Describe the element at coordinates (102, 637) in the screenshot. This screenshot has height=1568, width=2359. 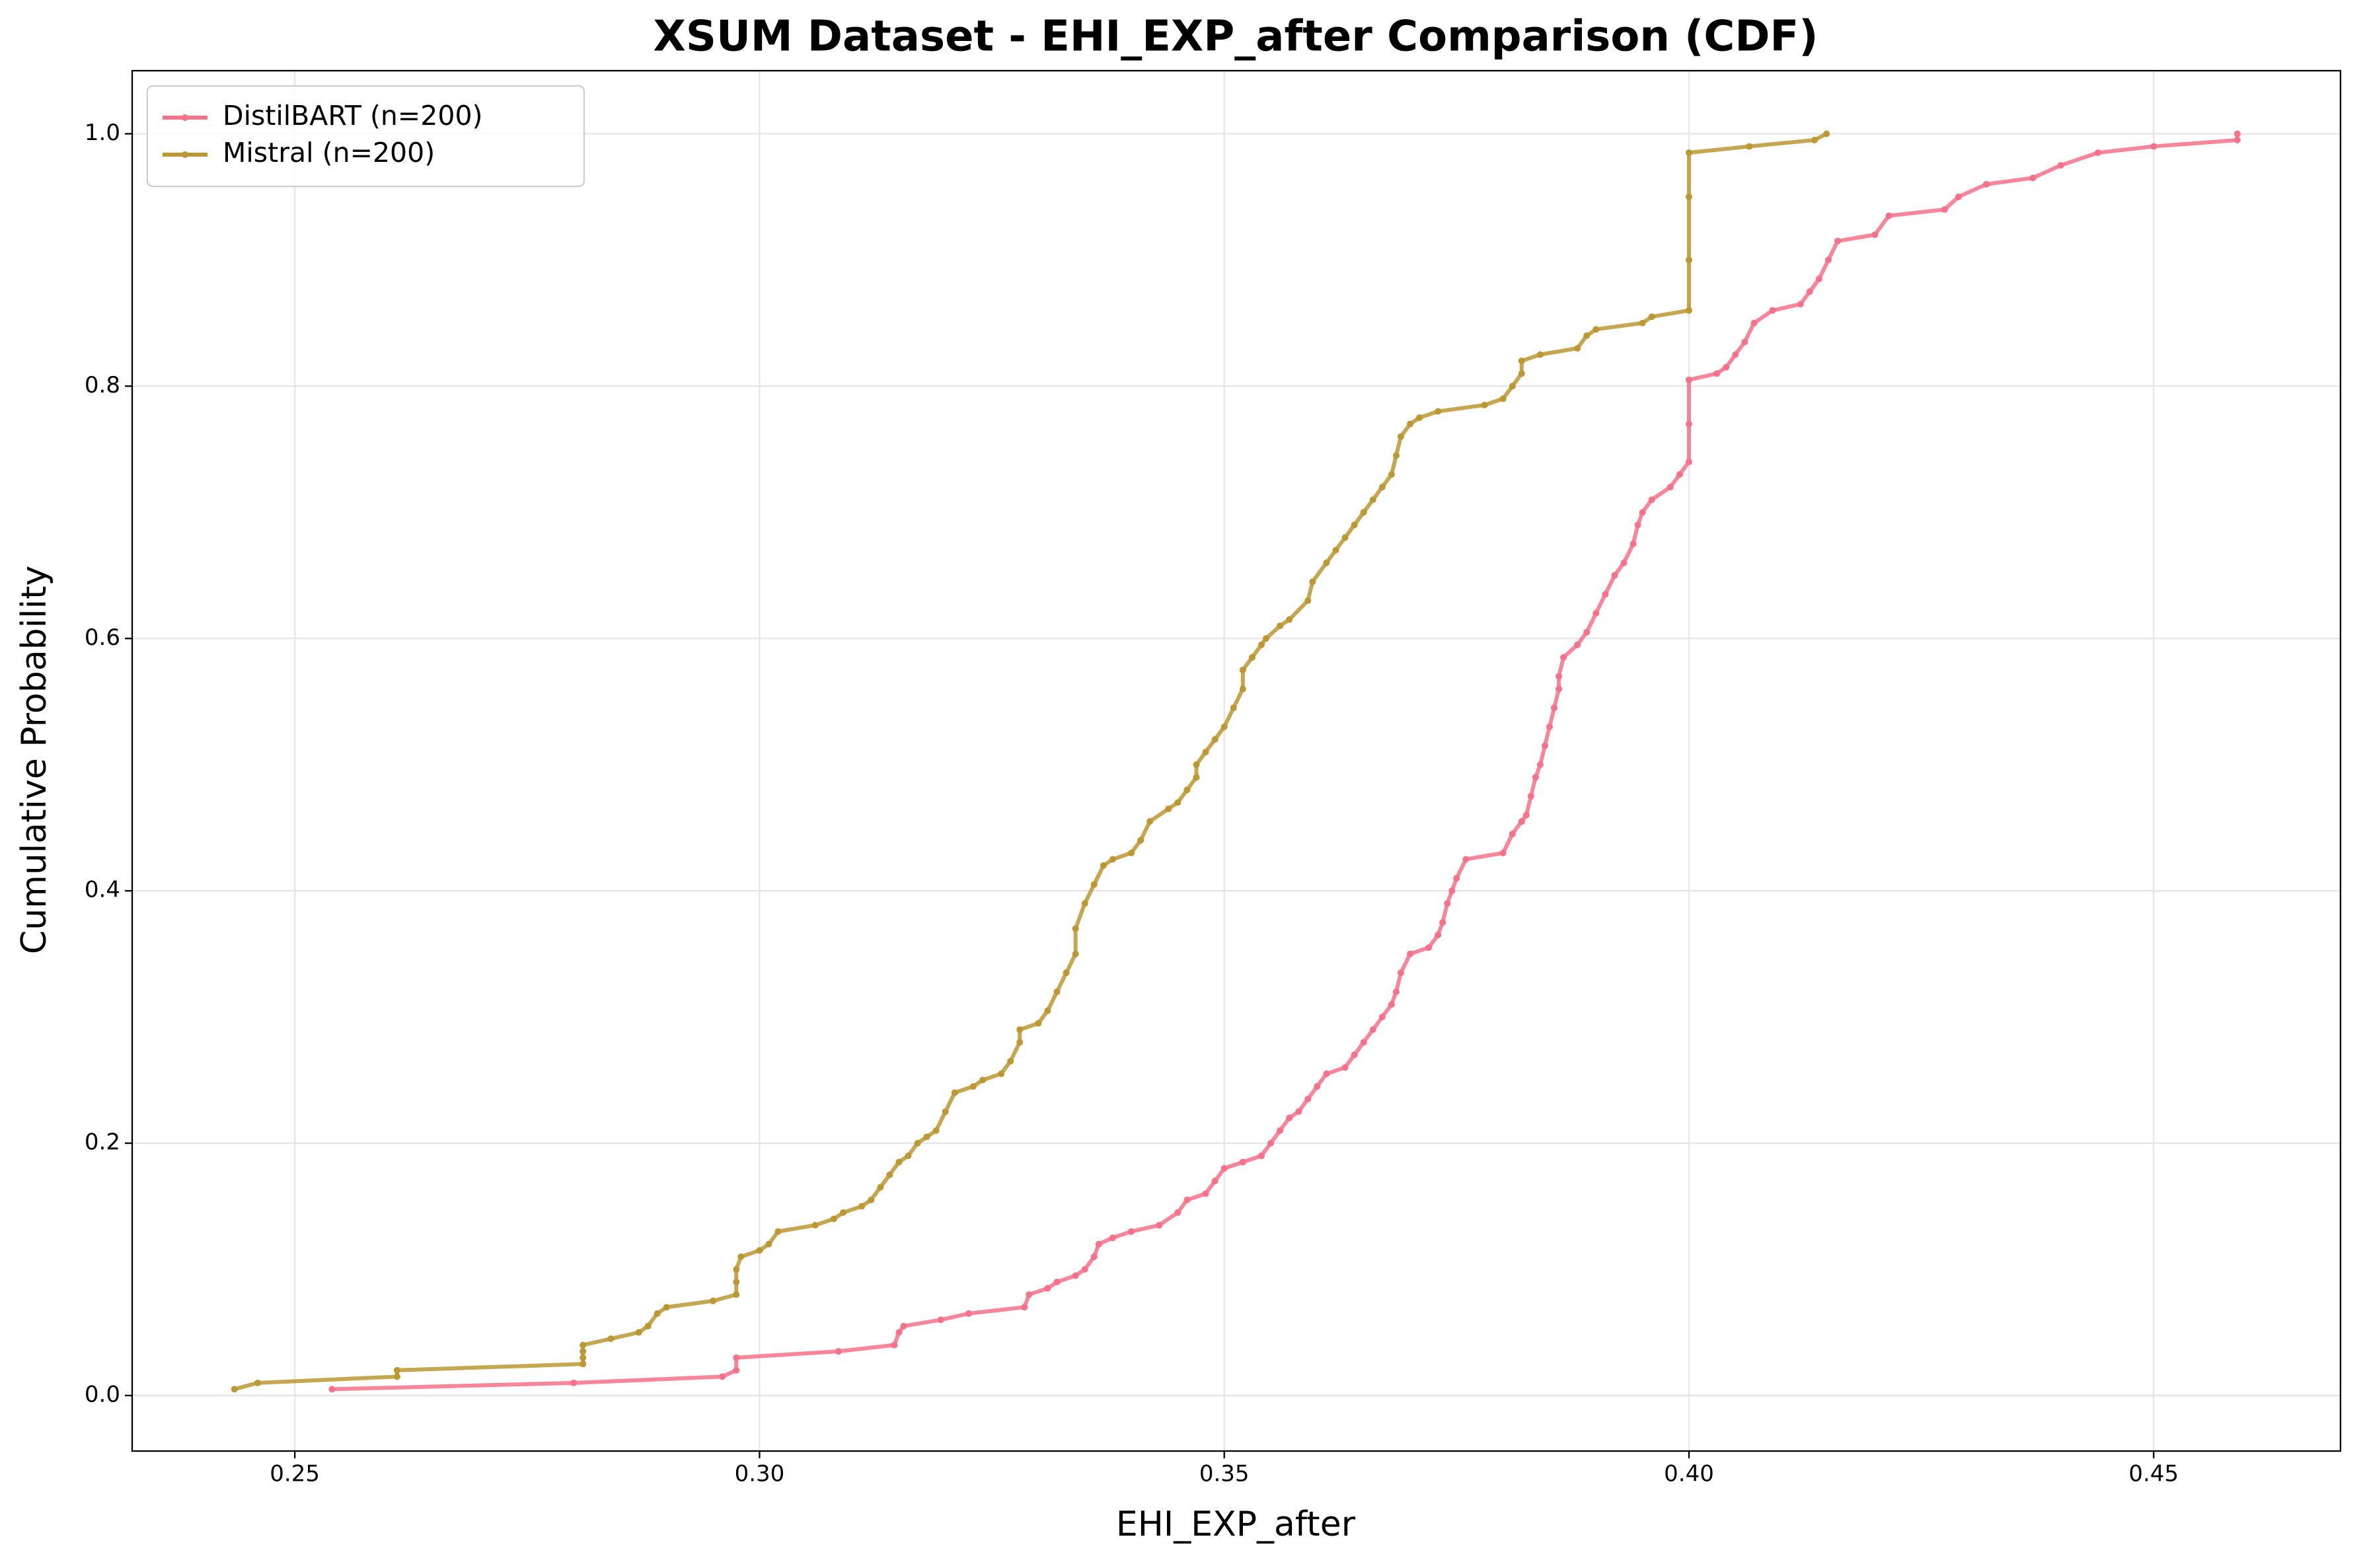
I see `y-tick-label: 0.6` at that location.